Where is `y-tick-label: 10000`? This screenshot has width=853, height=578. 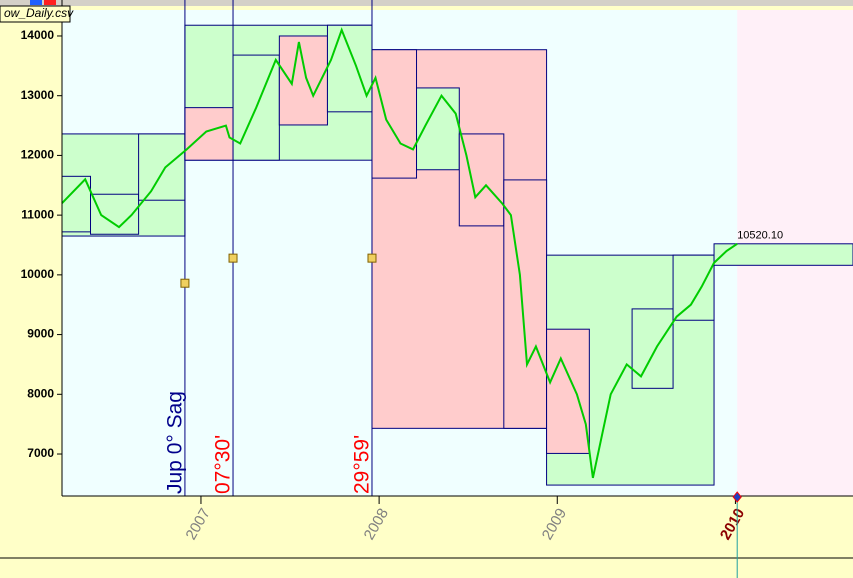
y-tick-label: 10000 is located at coordinates (38, 274).